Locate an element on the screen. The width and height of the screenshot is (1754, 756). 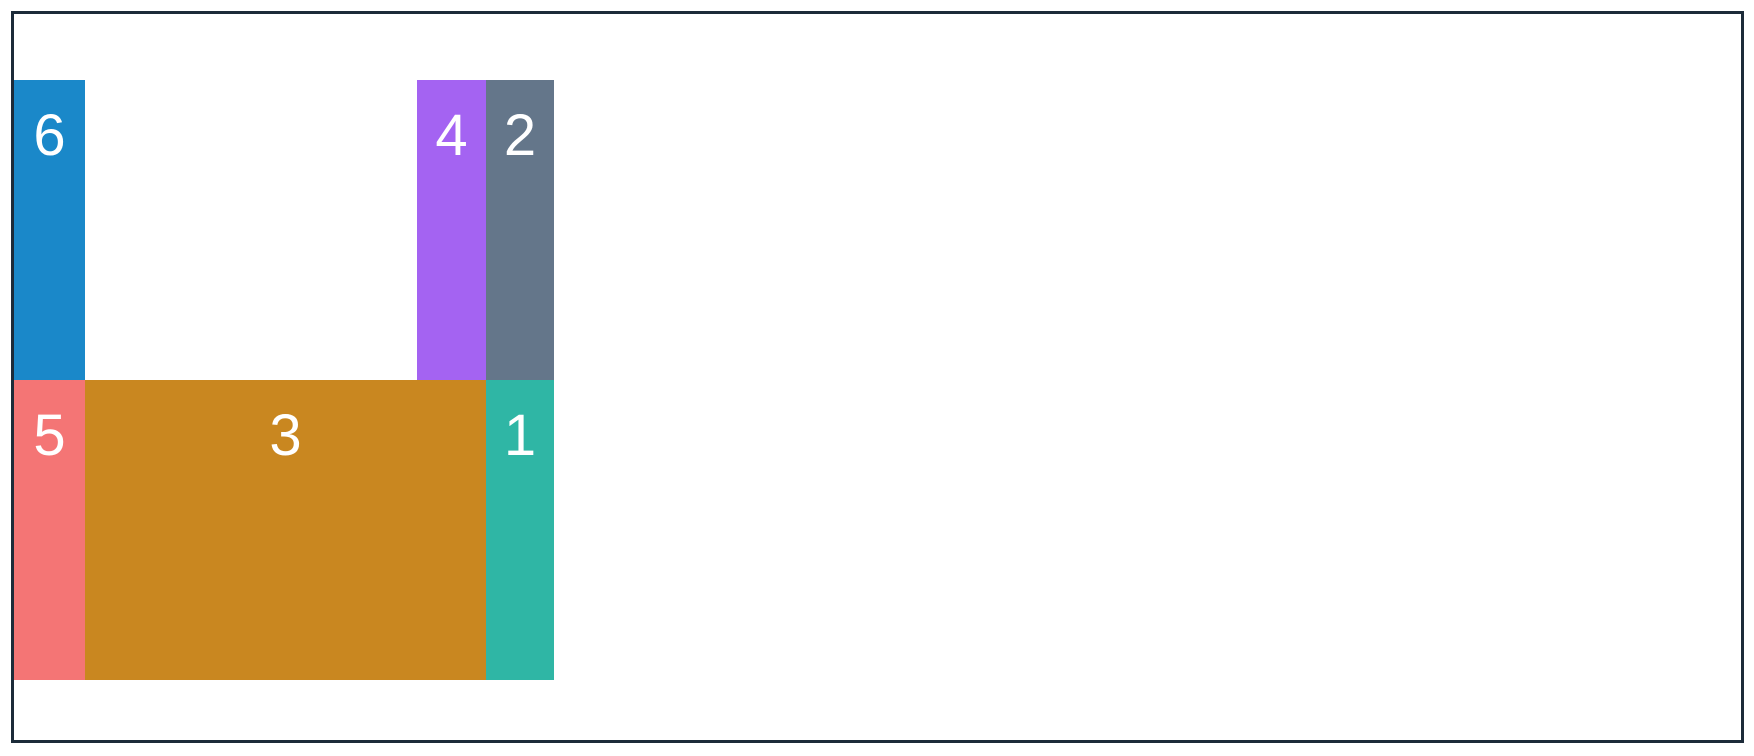
block-2: 2 is located at coordinates (520, 230).